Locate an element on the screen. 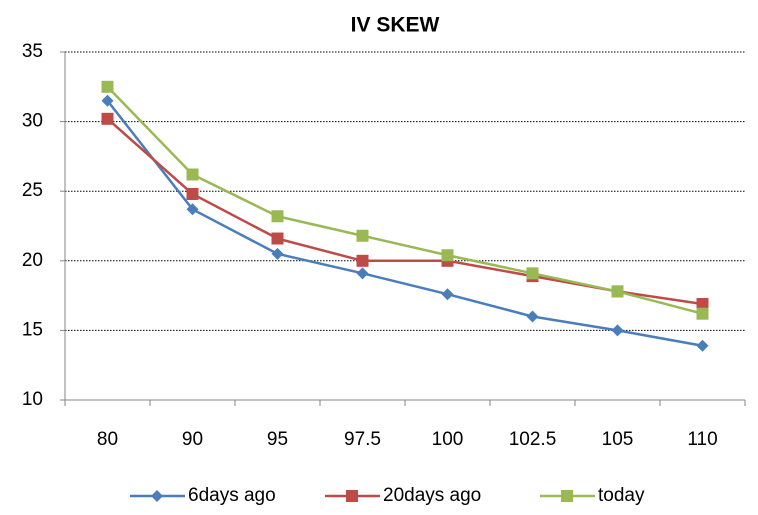 The width and height of the screenshot is (758, 515). x-tick-label: 97.5 is located at coordinates (362, 439).